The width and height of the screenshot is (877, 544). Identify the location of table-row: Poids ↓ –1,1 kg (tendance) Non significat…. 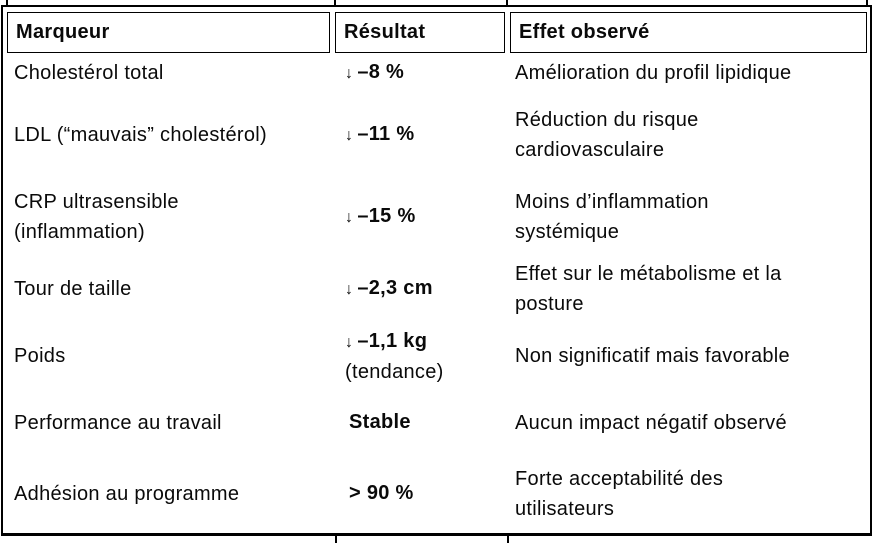
(437, 356).